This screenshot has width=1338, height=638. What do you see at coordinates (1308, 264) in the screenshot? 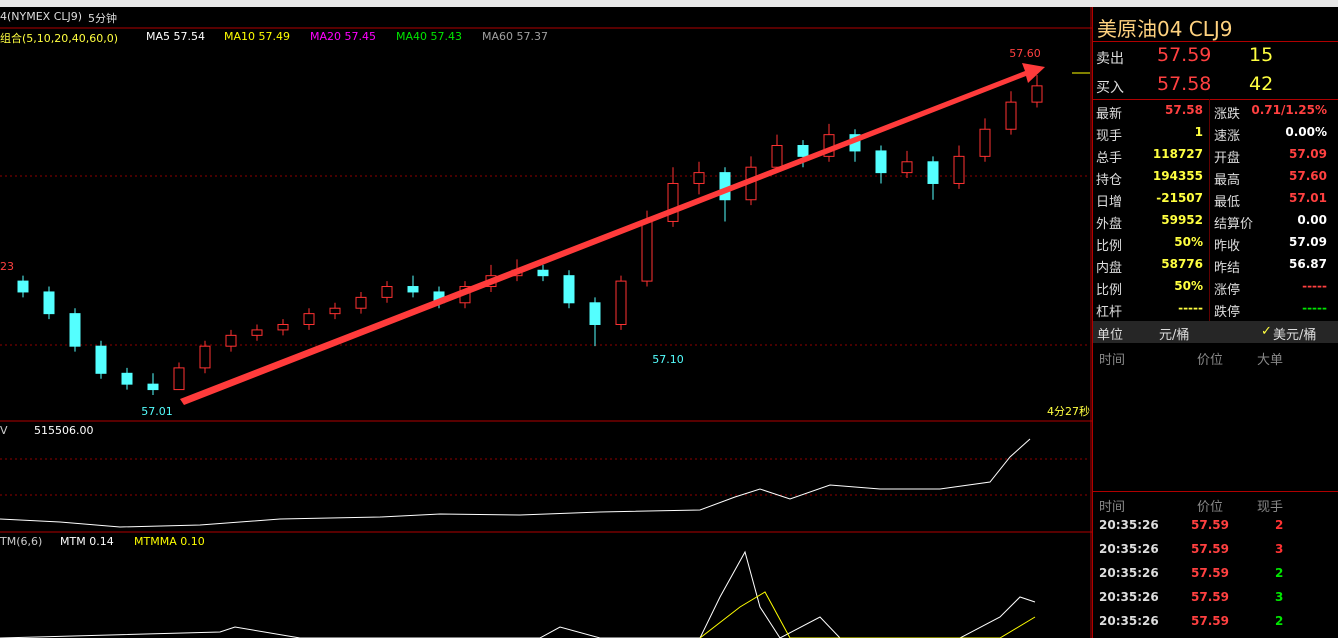
I see `field-value: 56.87` at bounding box center [1308, 264].